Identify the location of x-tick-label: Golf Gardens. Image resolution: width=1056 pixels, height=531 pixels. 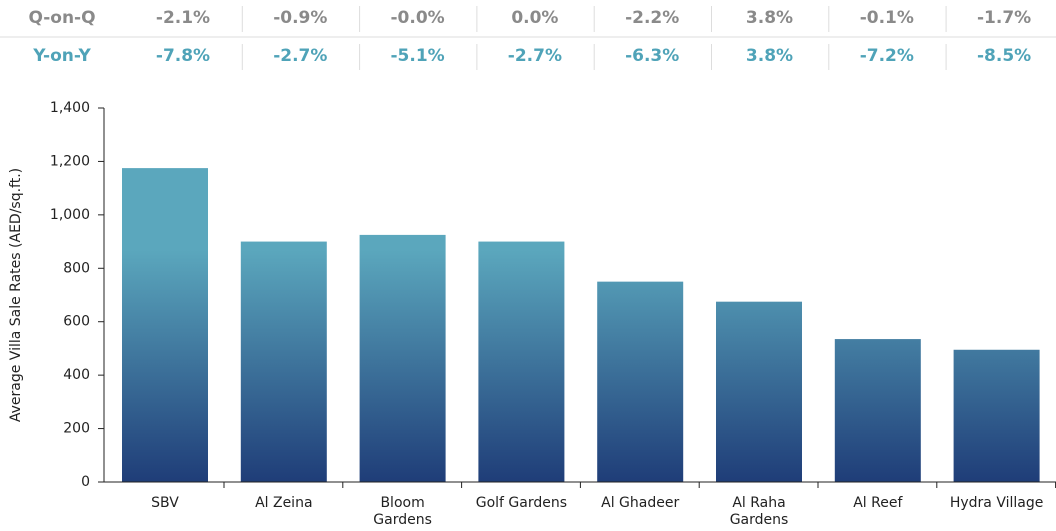
(521, 503).